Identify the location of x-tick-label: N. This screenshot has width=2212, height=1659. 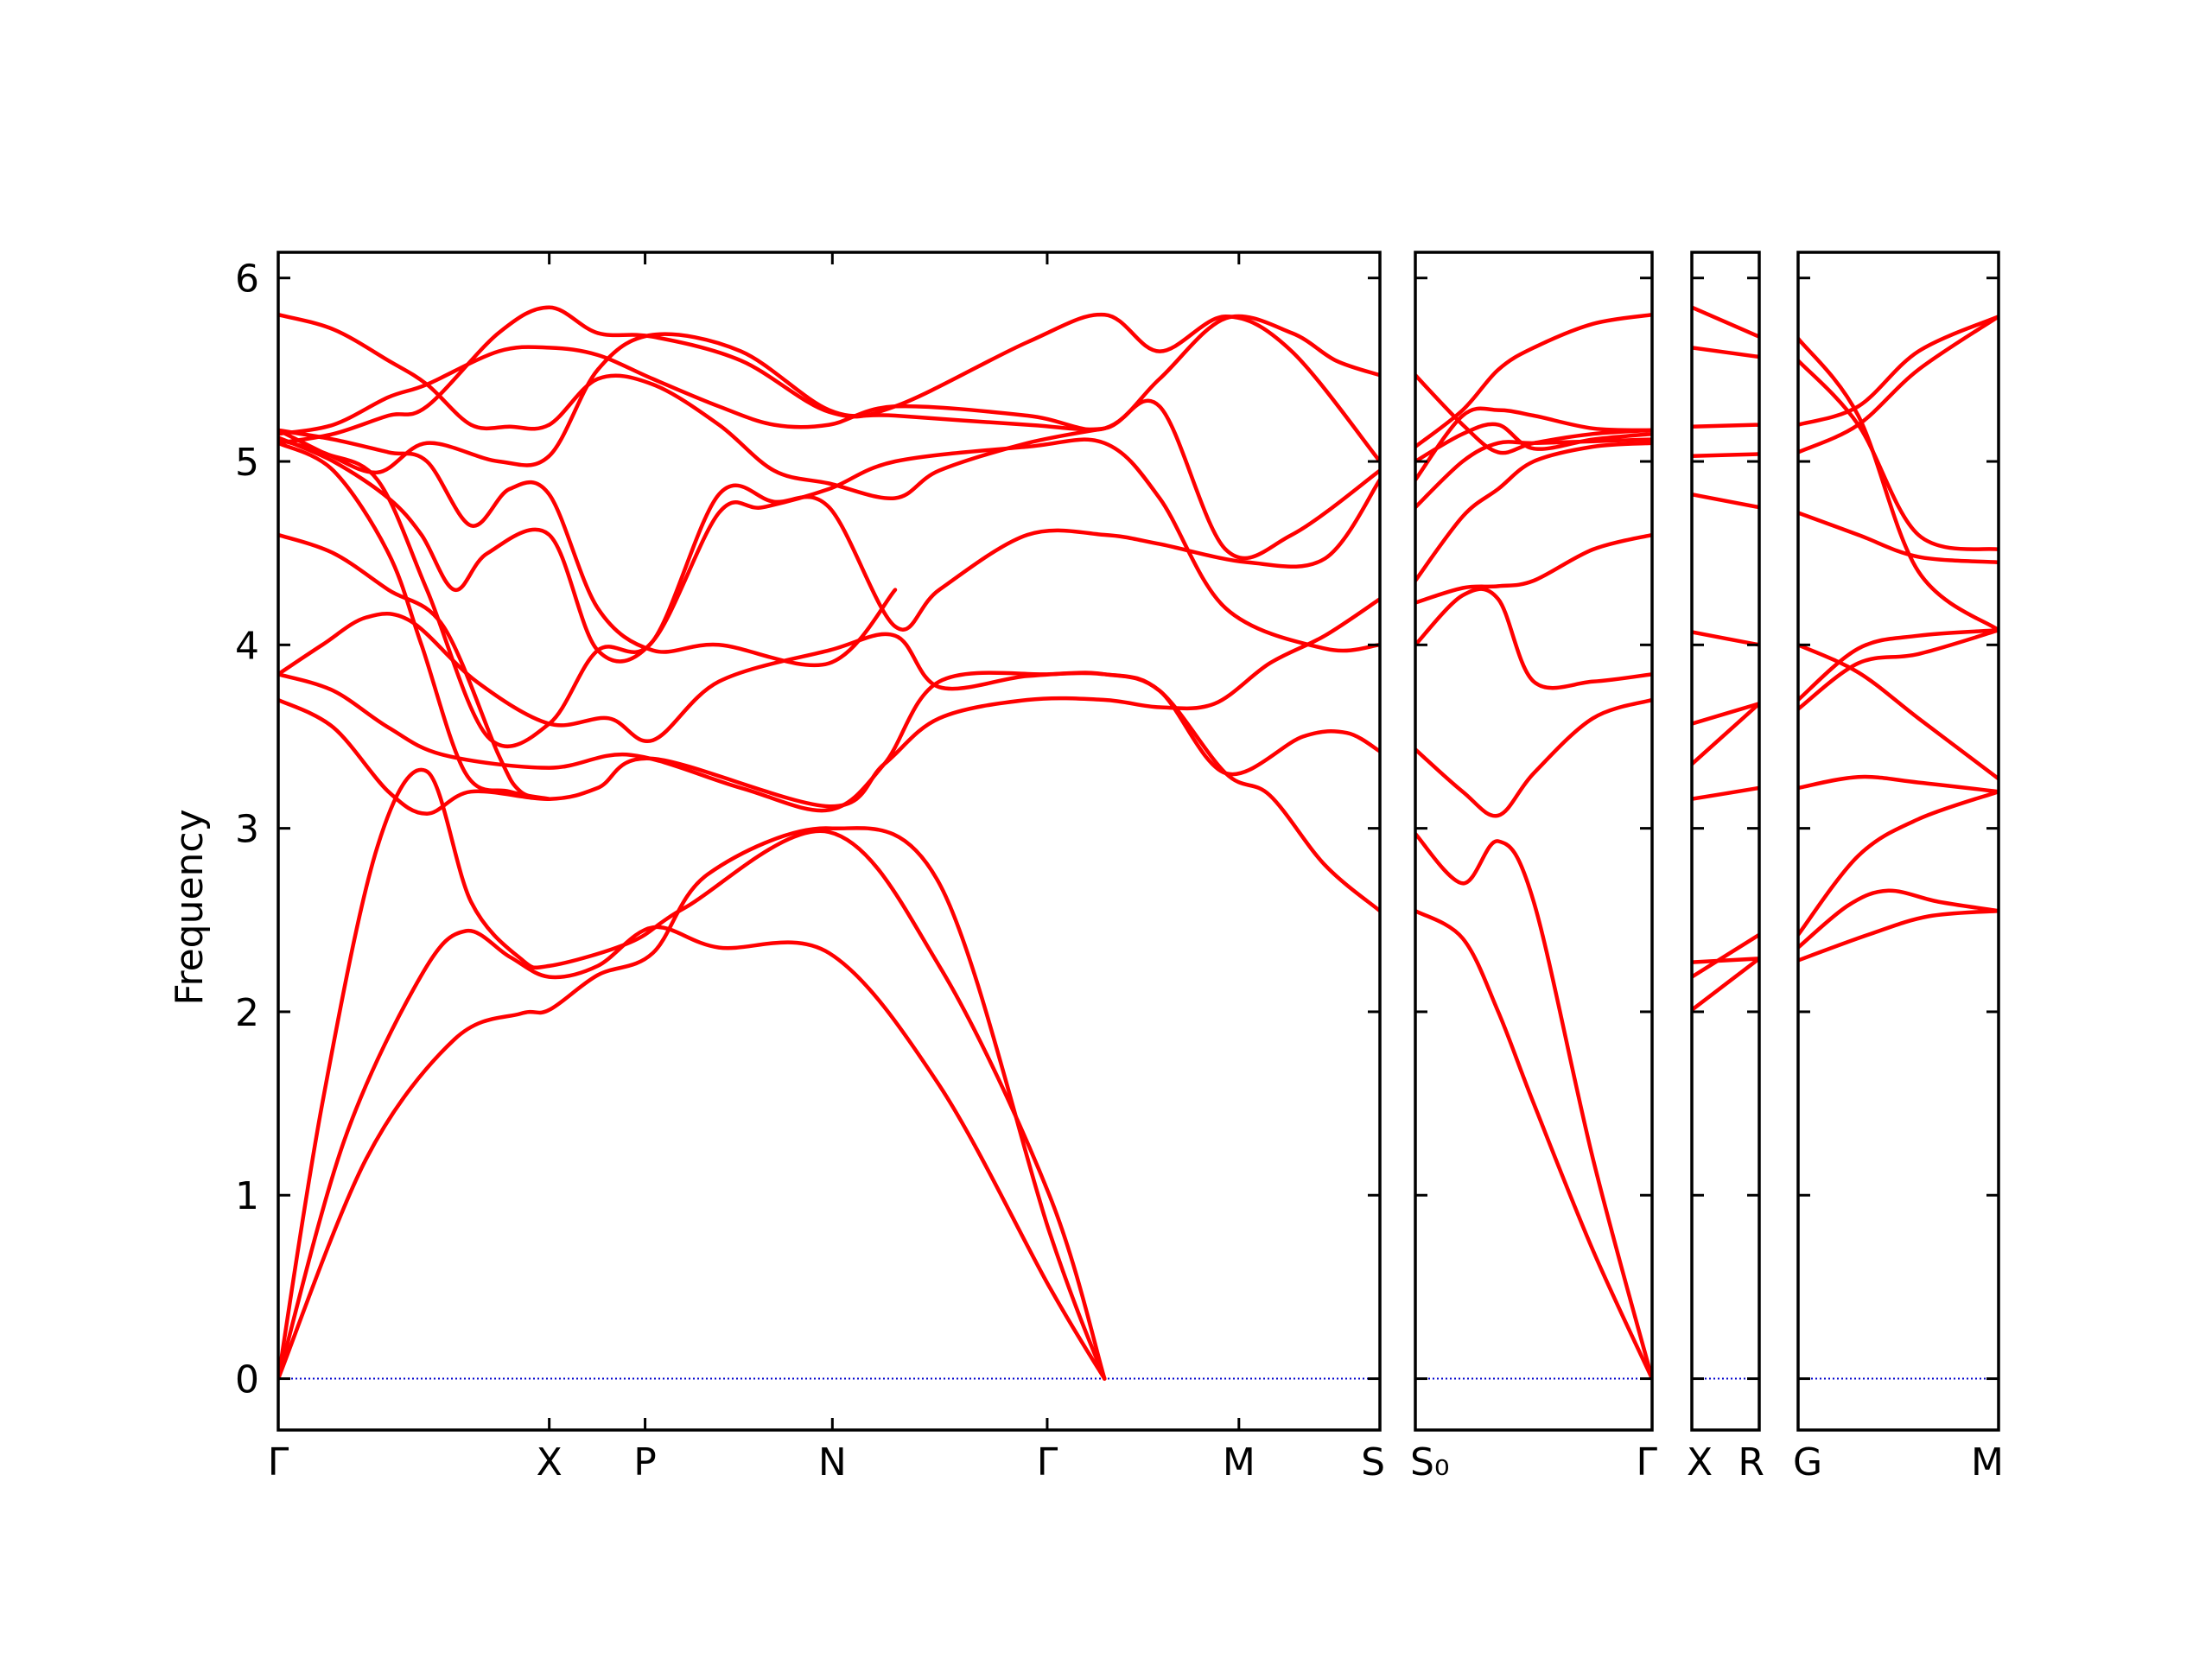
(832, 1462).